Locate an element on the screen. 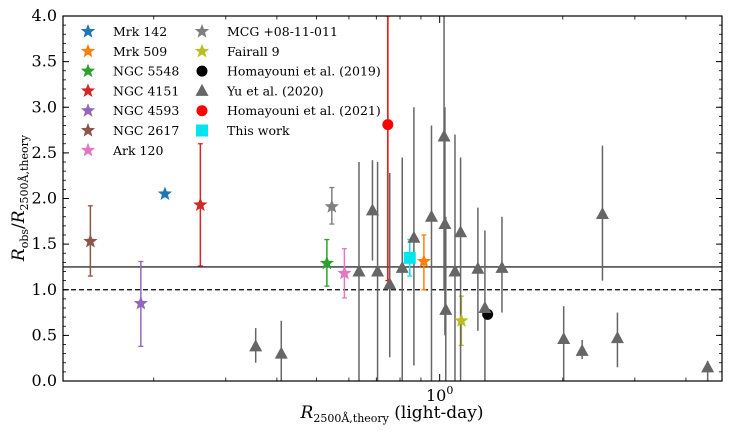  legend-label: Yu et al. (2020) is located at coordinates (275, 90).